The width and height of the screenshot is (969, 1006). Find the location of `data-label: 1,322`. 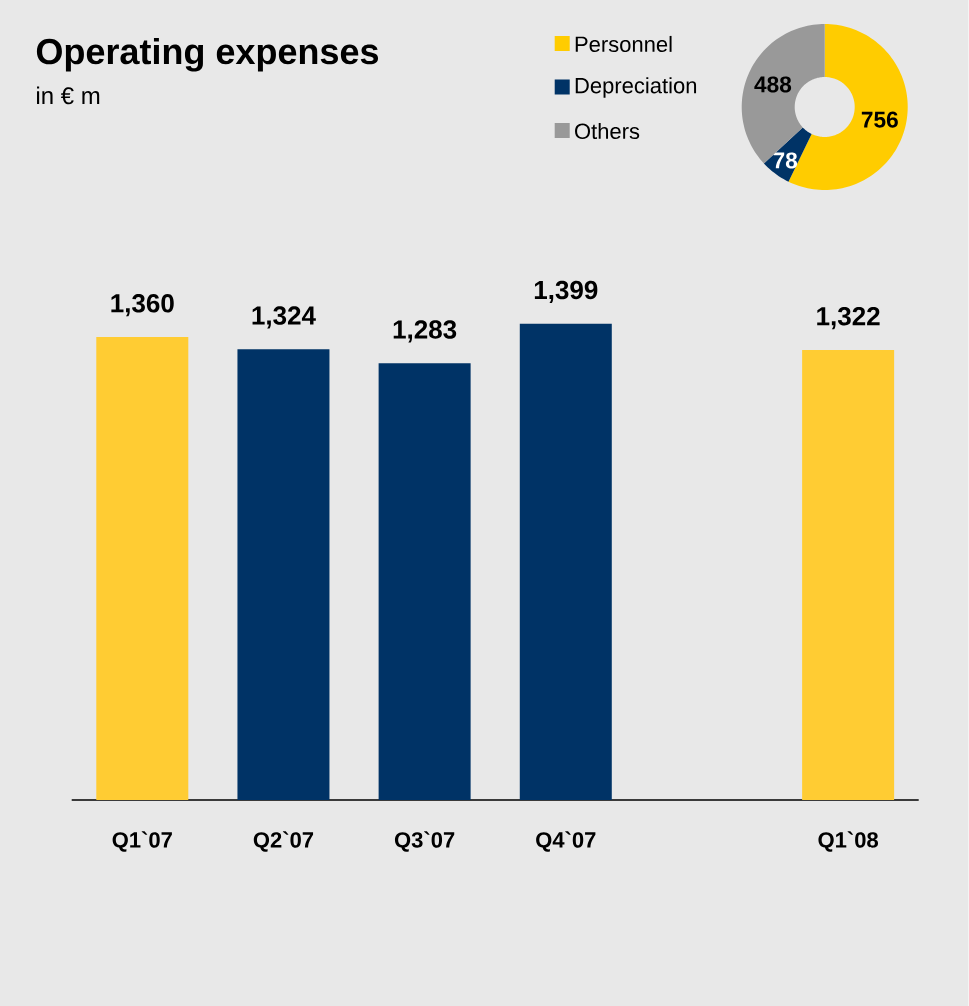

data-label: 1,322 is located at coordinates (848, 318).